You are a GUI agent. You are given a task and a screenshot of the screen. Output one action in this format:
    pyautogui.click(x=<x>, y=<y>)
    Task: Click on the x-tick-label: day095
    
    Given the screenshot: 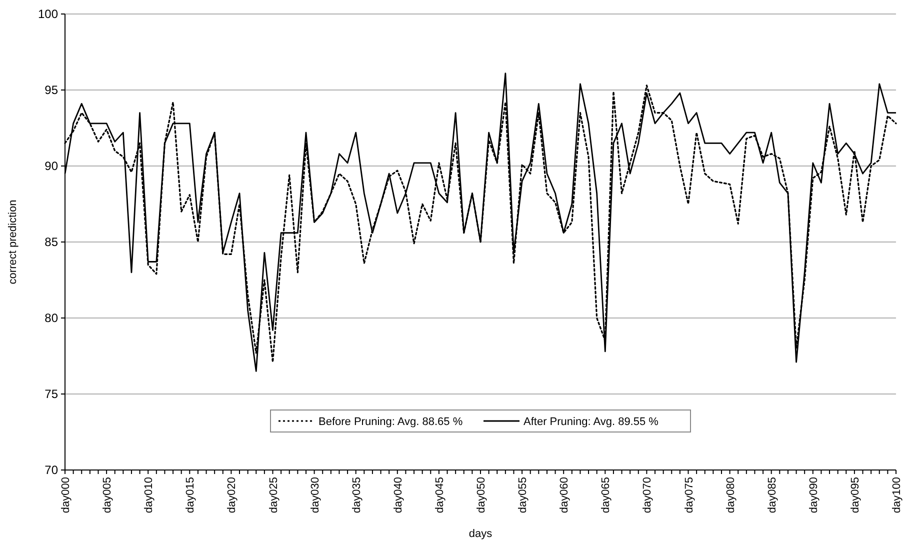 What is the action you would take?
    pyautogui.click(x=855, y=495)
    